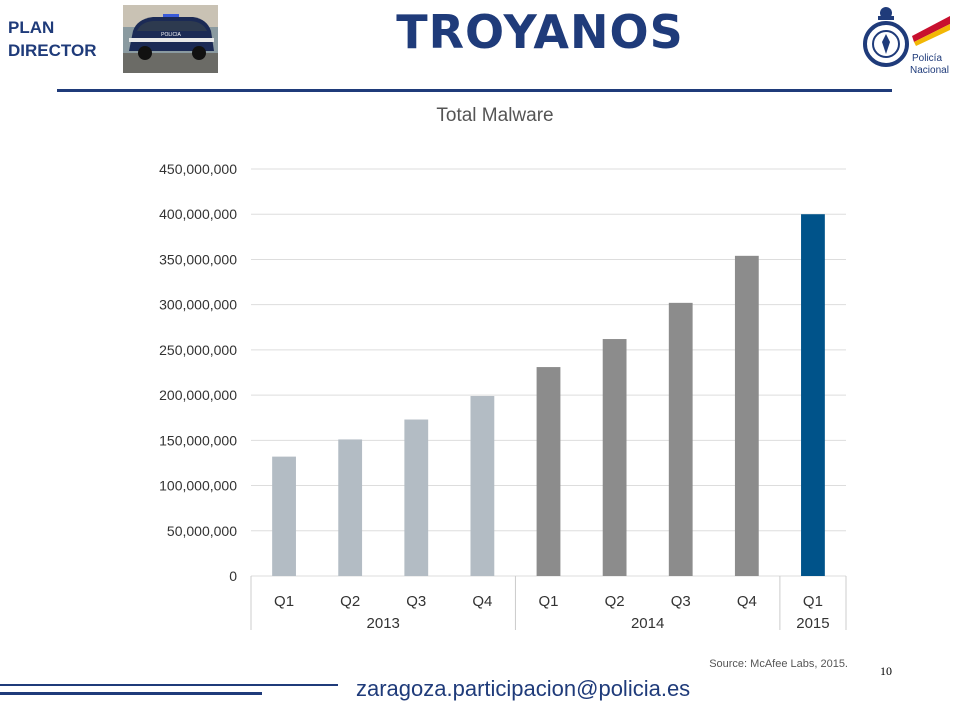 The image size is (960, 720). I want to click on policia-nacional-logo: Policía Nacional, so click(906, 41).